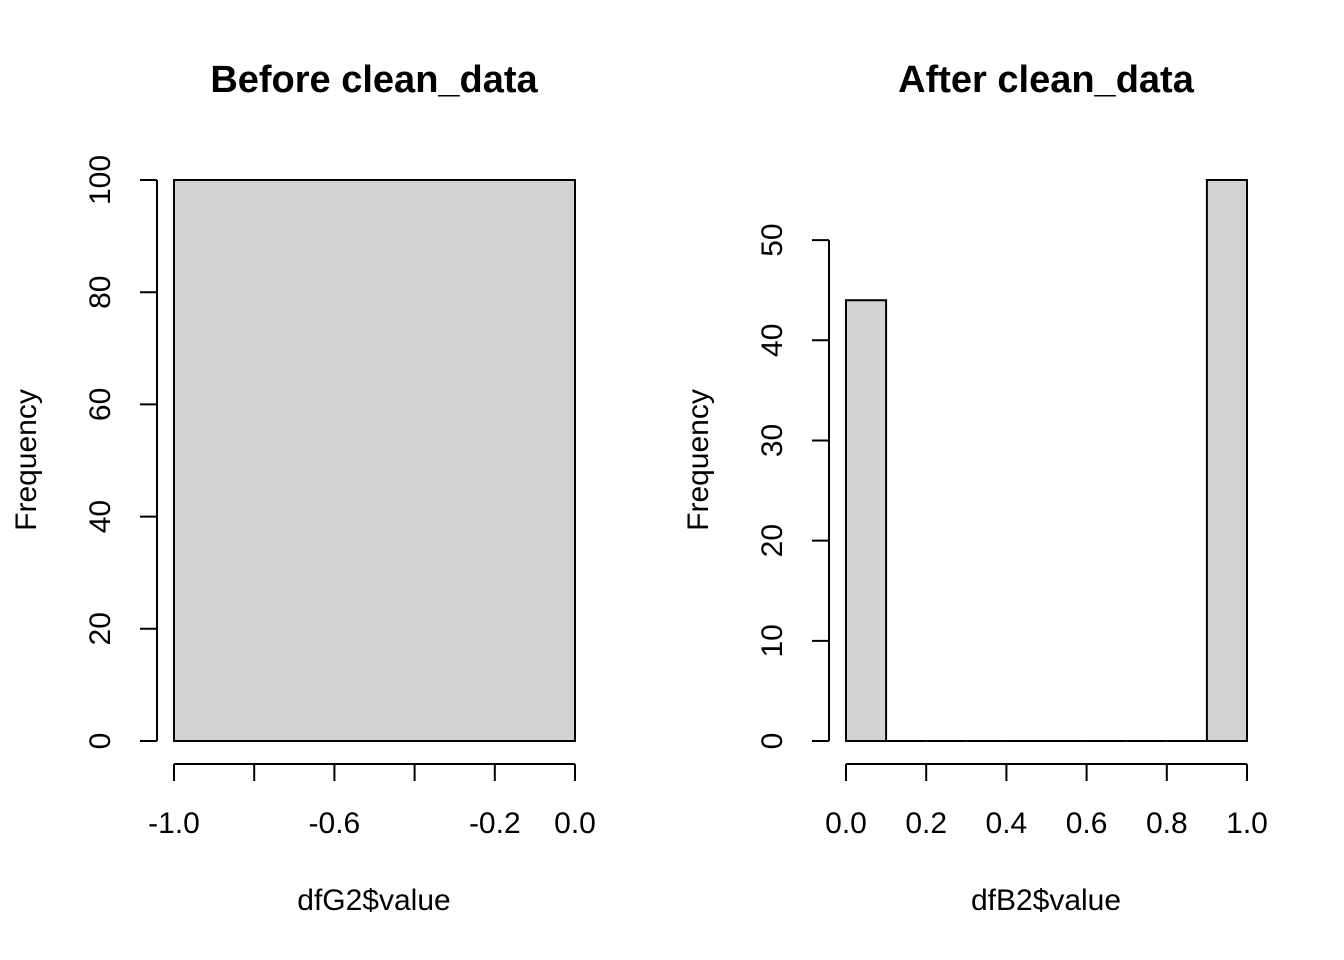 Image resolution: width=1344 pixels, height=960 pixels. What do you see at coordinates (772, 239) in the screenshot?
I see `y-tick-label: 50` at bounding box center [772, 239].